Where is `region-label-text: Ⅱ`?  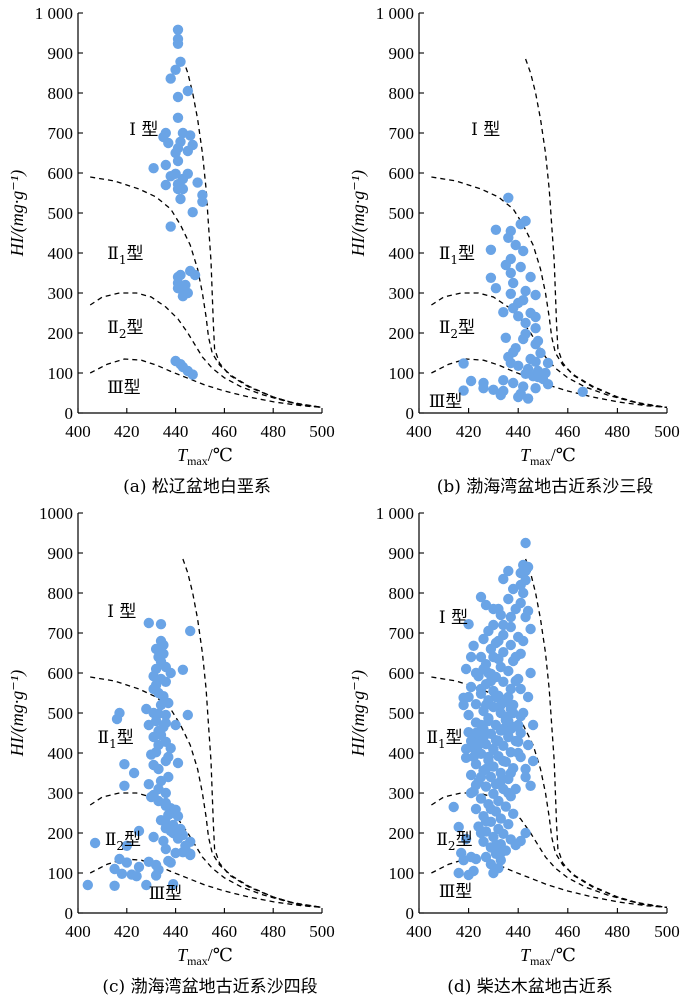 region-label-text: Ⅱ is located at coordinates (445, 328).